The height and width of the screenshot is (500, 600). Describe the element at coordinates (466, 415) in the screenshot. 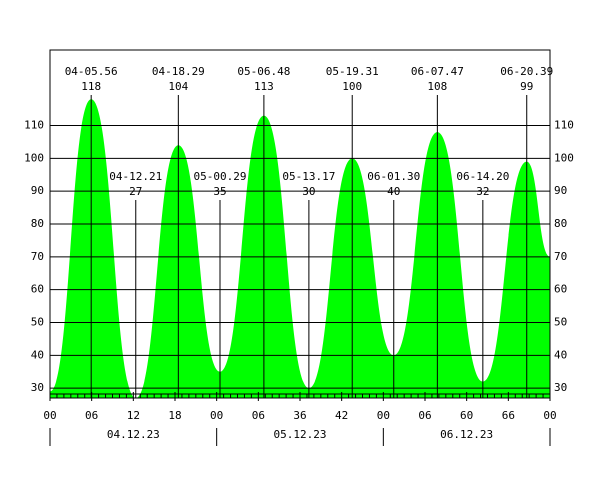

I see `x-tick-label: 60` at that location.